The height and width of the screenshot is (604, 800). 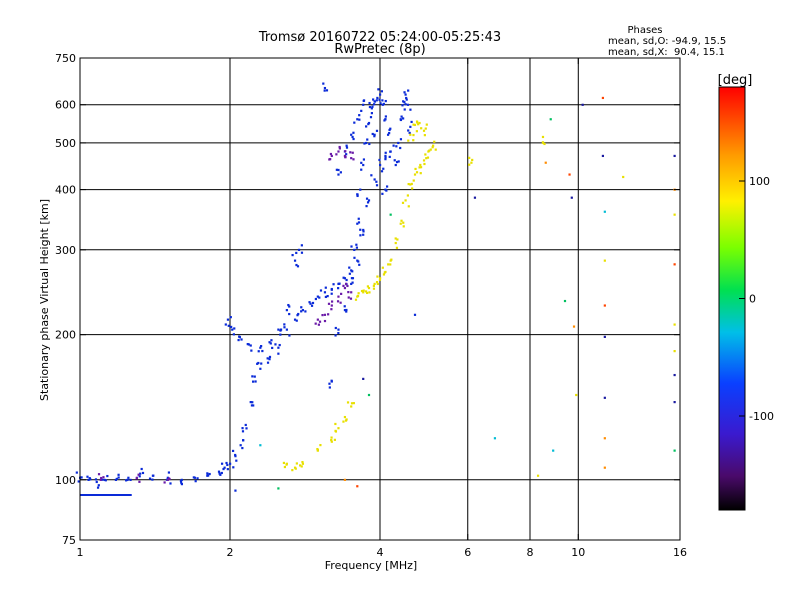 What do you see at coordinates (379, 37) in the screenshot?
I see `chart-title: Tromsø 20160722 05:24:00-05:25:43` at bounding box center [379, 37].